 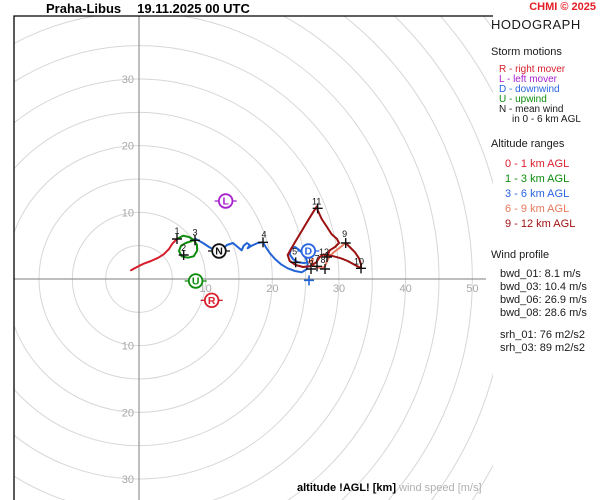 What do you see at coordinates (528, 79) in the screenshot?
I see `legend-left-mover: L - left mover` at bounding box center [528, 79].